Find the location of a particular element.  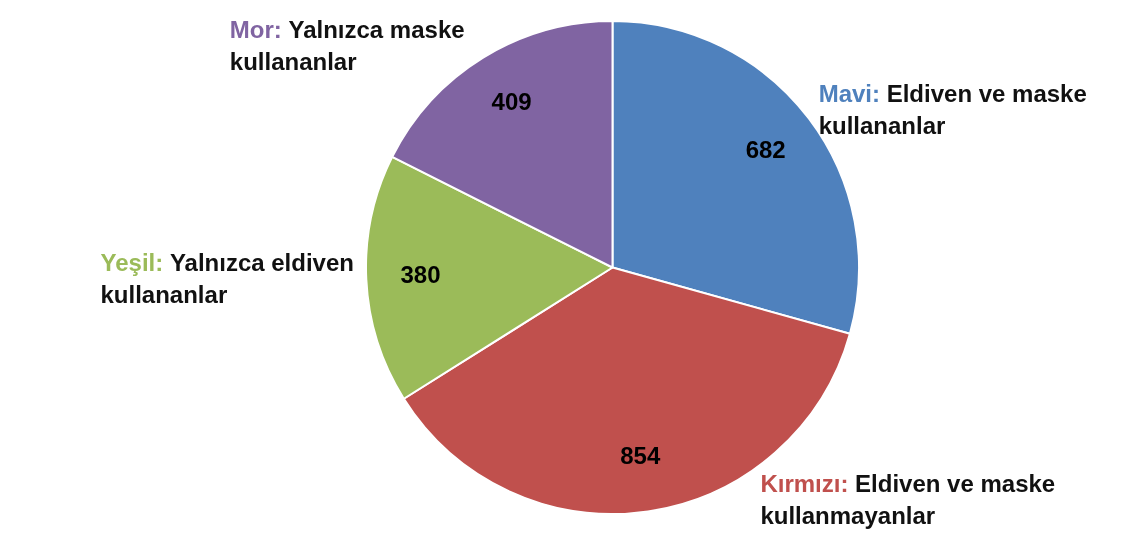

data-label: 380 is located at coordinates (420, 275).